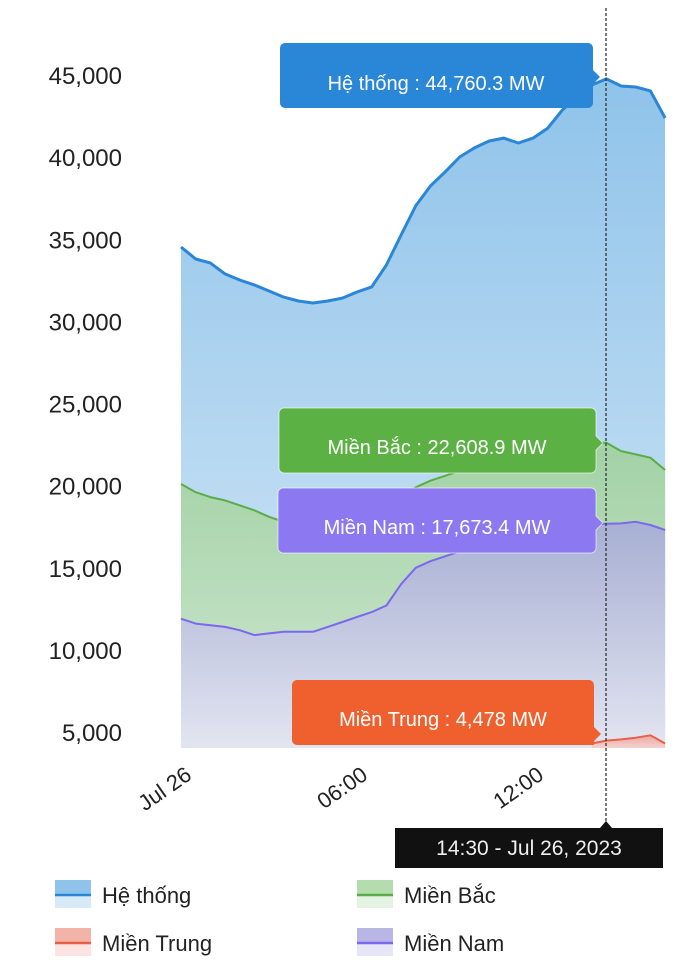 Image resolution: width=692 pixels, height=977 pixels. I want to click on tooltip-he-thong-text: Hệ thống : 44,760.3 MW, so click(436, 84).